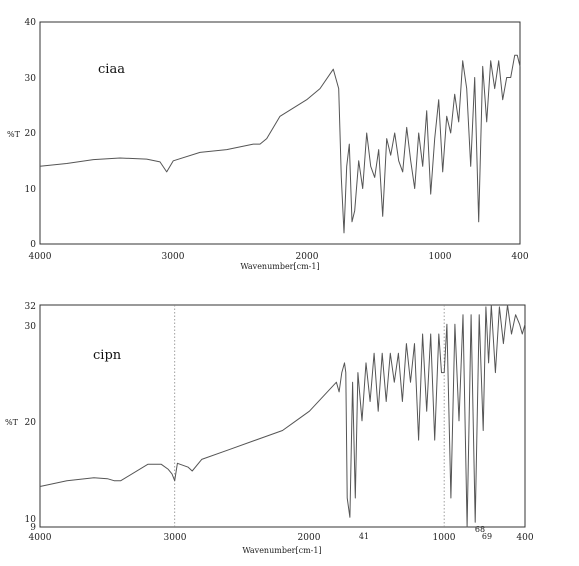 The width and height of the screenshot is (579, 566). What do you see at coordinates (33, 528) in the screenshot?
I see `y-tick-label: 9` at bounding box center [33, 528].